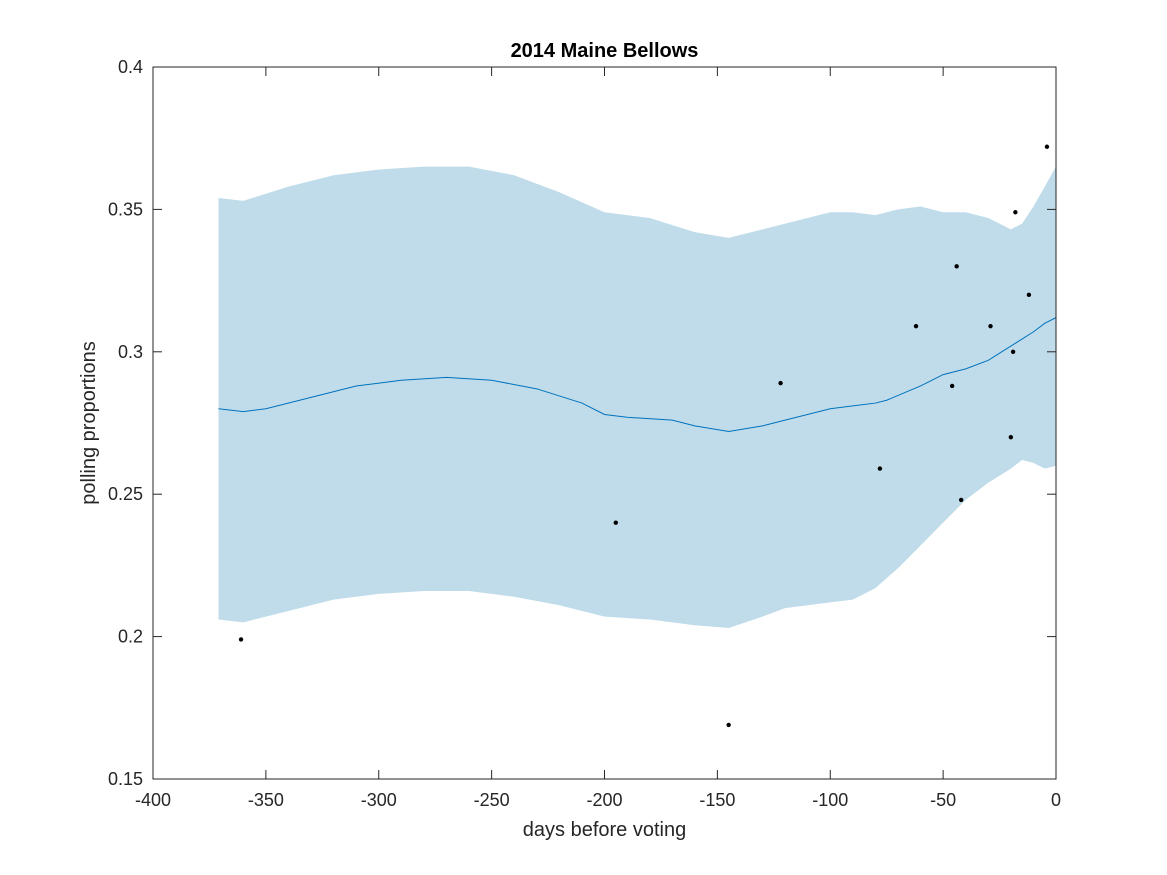 The image size is (1167, 875). I want to click on x-tick-label: -200, so click(604, 800).